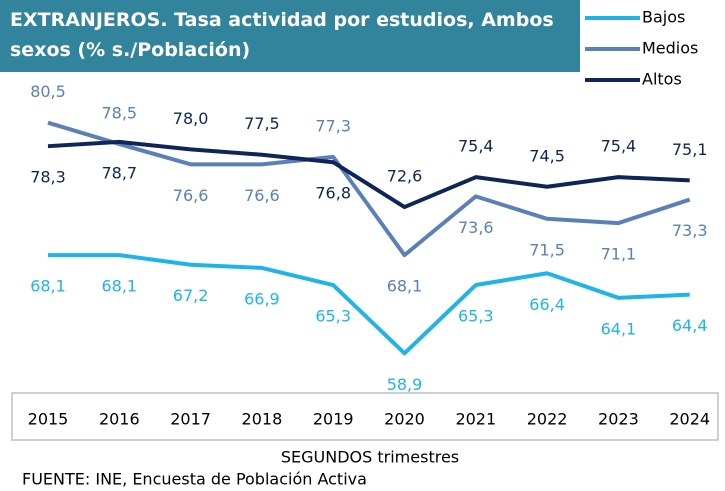 The width and height of the screenshot is (725, 491). What do you see at coordinates (690, 149) in the screenshot?
I see `data-label: 75,1` at bounding box center [690, 149].